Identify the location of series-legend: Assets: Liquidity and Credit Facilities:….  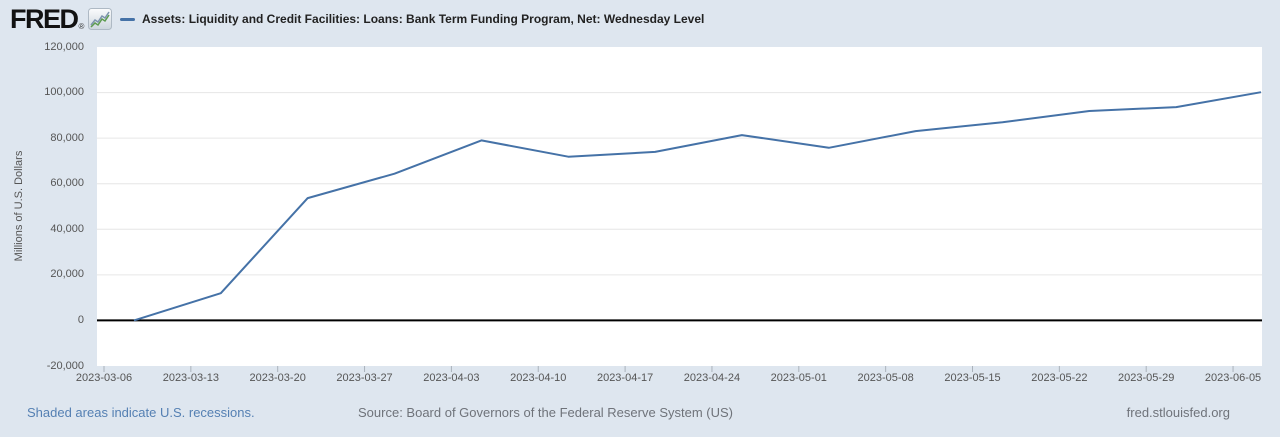
(412, 19).